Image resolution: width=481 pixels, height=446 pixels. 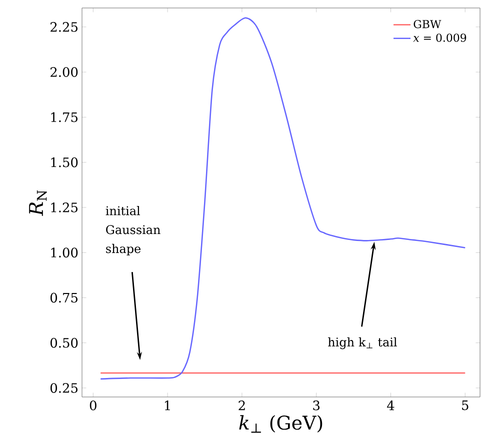 What do you see at coordinates (280, 424) in the screenshot?
I see `x-axis-title: k$_{⊥}$ (GeV)` at bounding box center [280, 424].